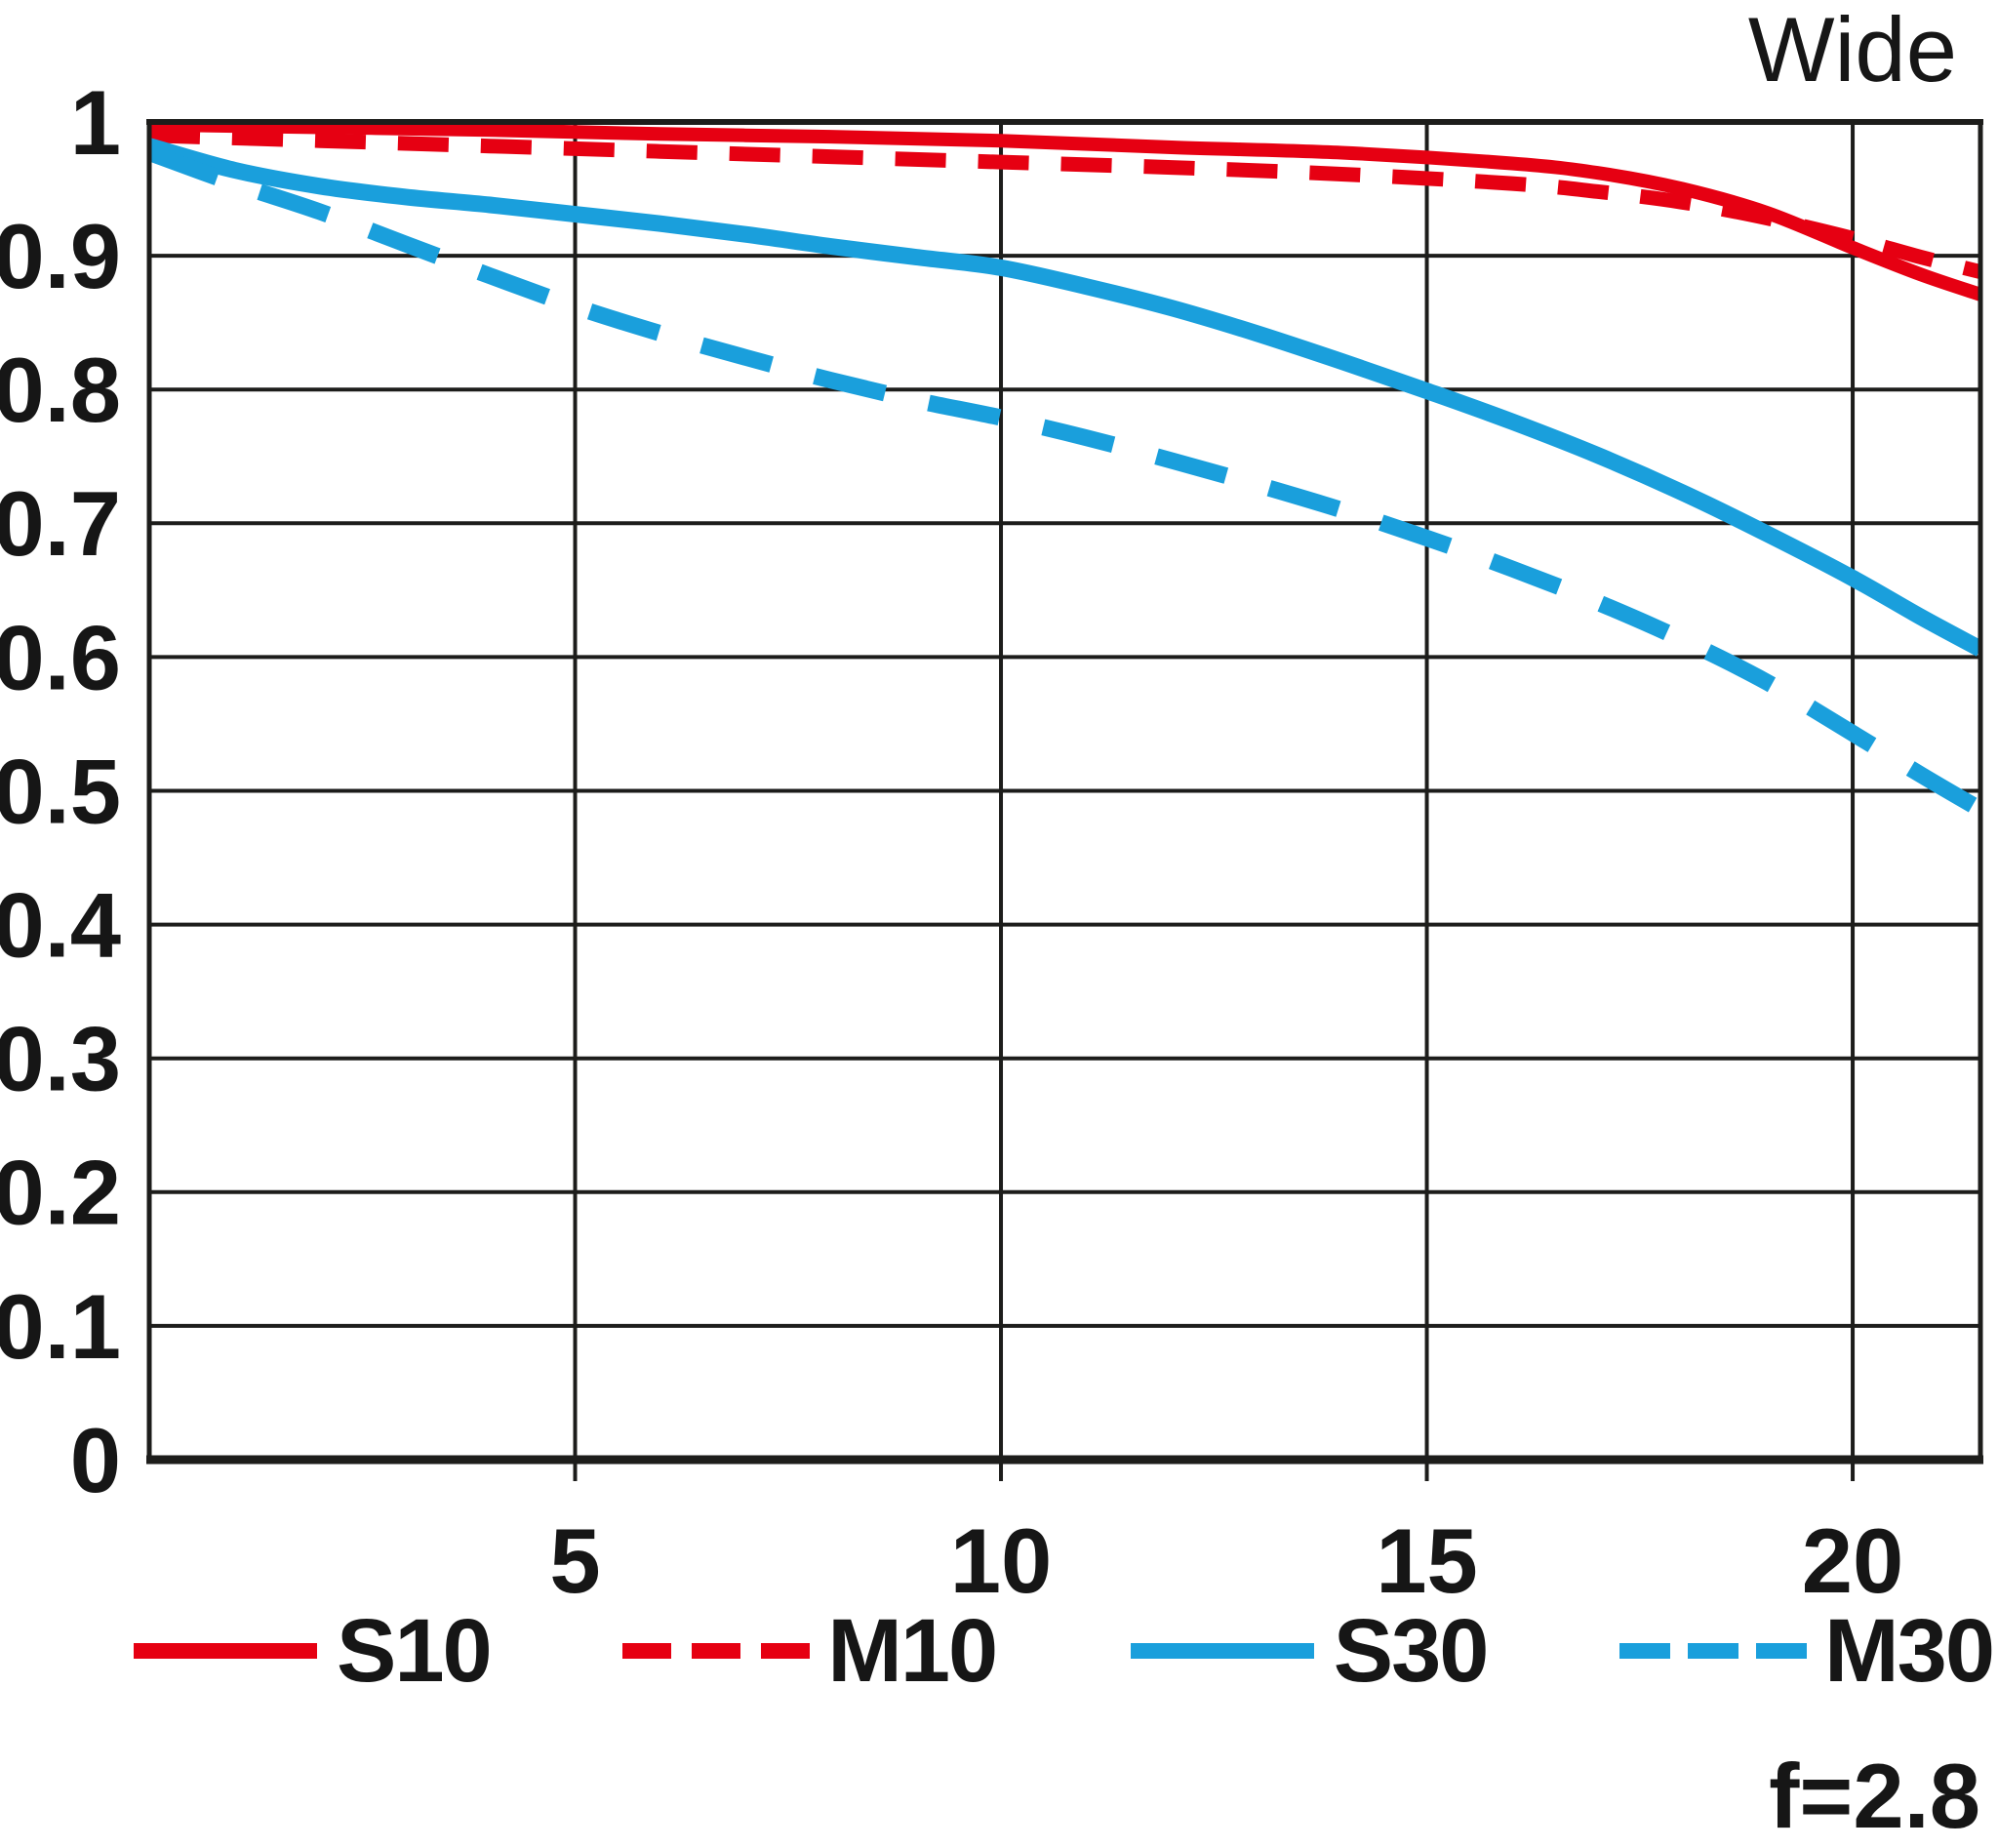 The width and height of the screenshot is (1998, 1848). I want to click on curve-m10, so click(1064, 204).